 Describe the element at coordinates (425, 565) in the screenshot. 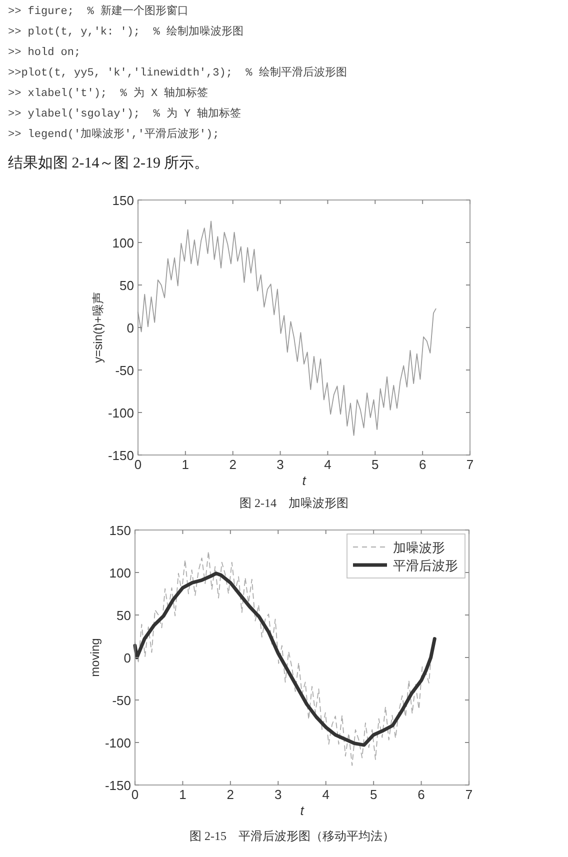

I see `legend-label: 平滑后波形` at that location.